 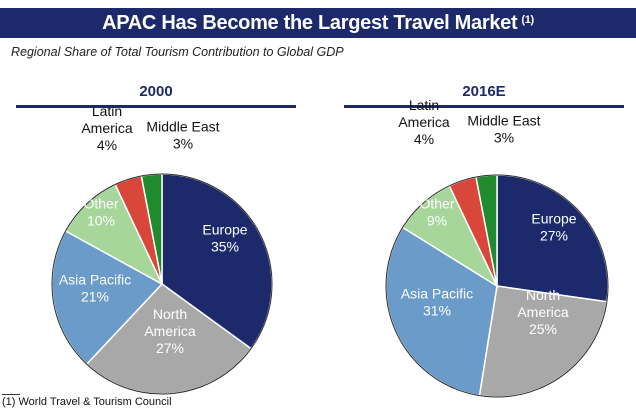 I want to click on pie-label-2016e-other: Other 9%, so click(x=436, y=212).